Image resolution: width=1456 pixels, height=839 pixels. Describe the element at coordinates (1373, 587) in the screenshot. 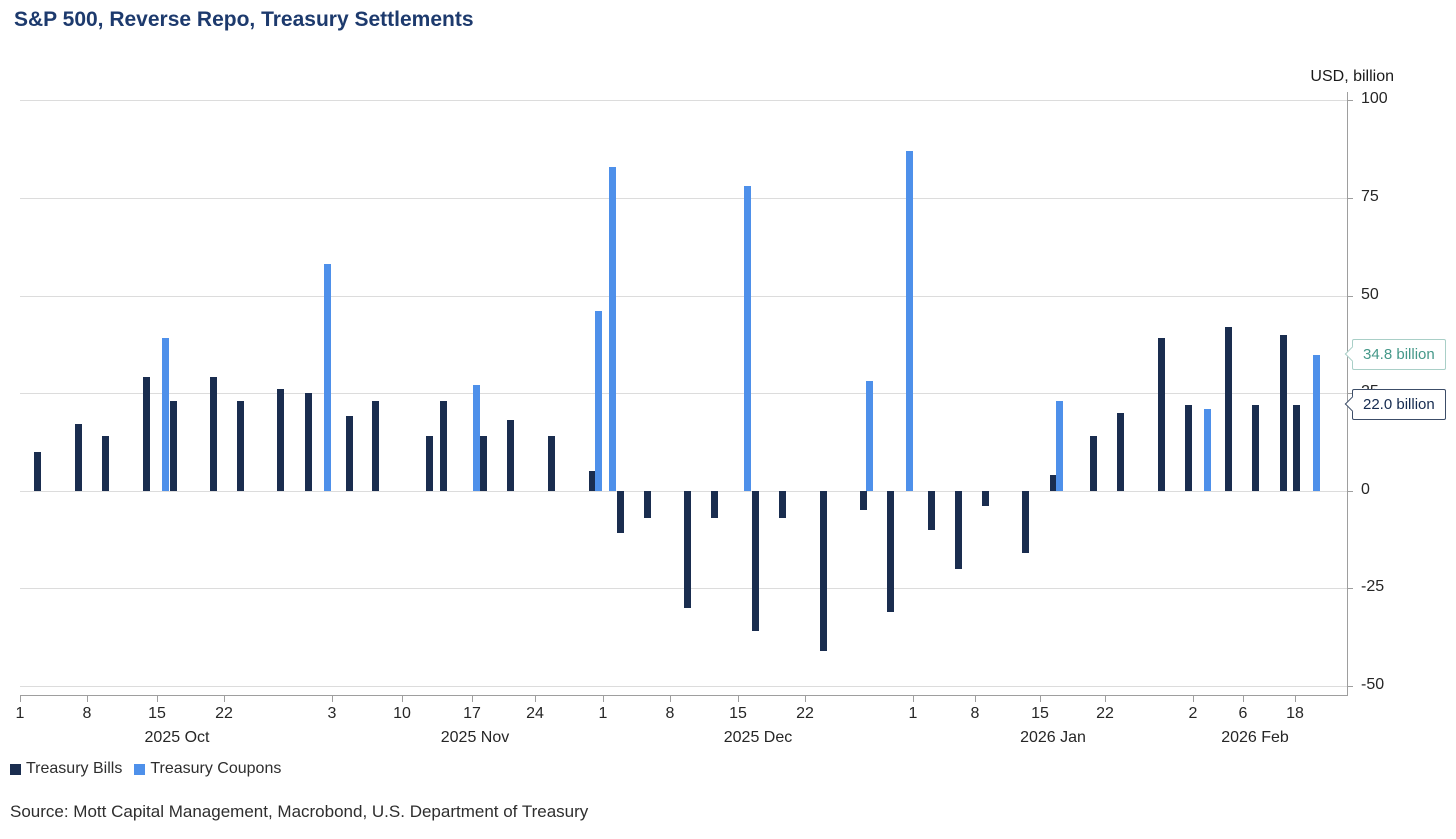

I see `y-tick-label: -25` at that location.